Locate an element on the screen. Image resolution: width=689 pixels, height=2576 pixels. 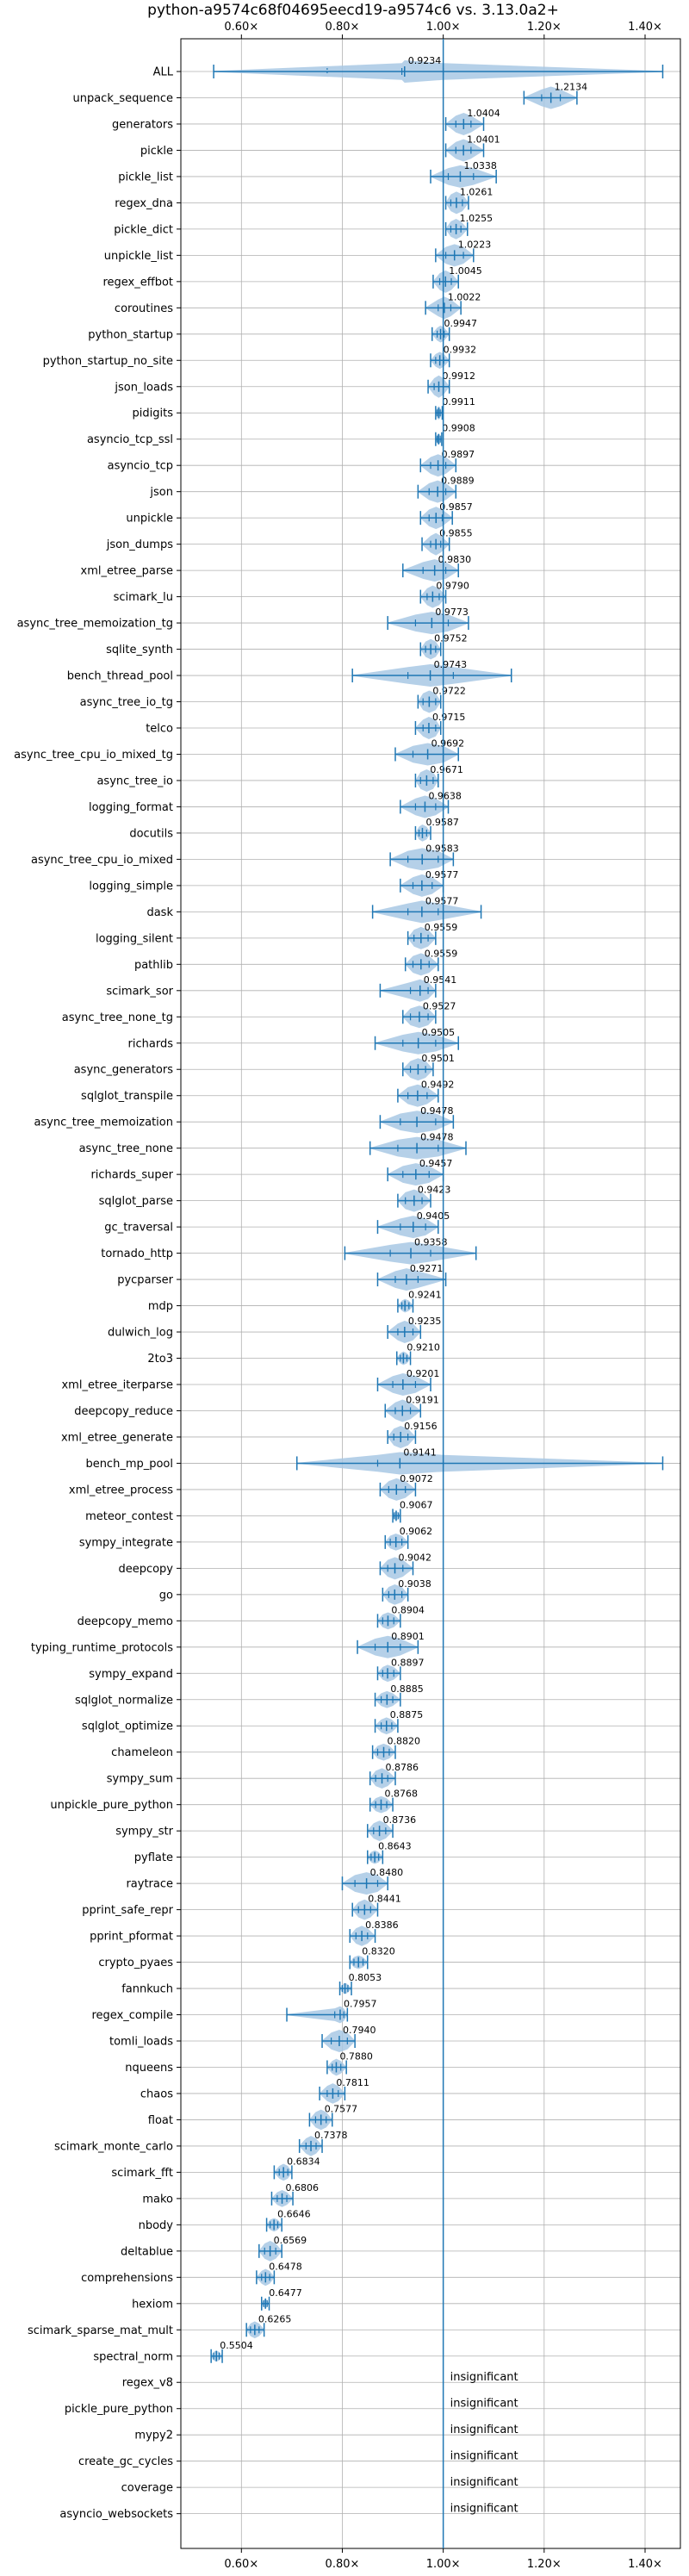
value-label: 0.9790 is located at coordinates (452, 587).